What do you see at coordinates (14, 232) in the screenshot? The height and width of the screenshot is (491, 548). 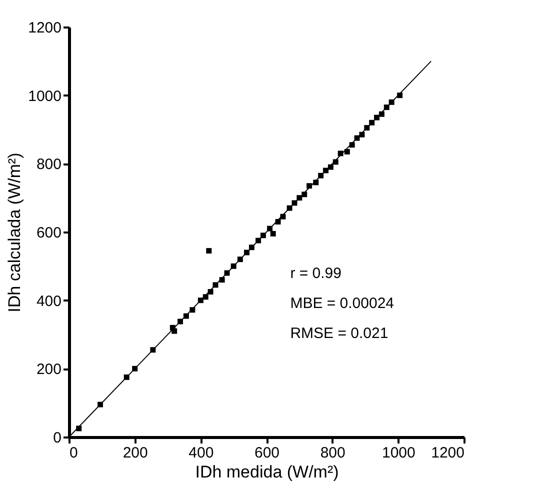 I see `y-axis-title: IDh calculada (W/m²)` at bounding box center [14, 232].